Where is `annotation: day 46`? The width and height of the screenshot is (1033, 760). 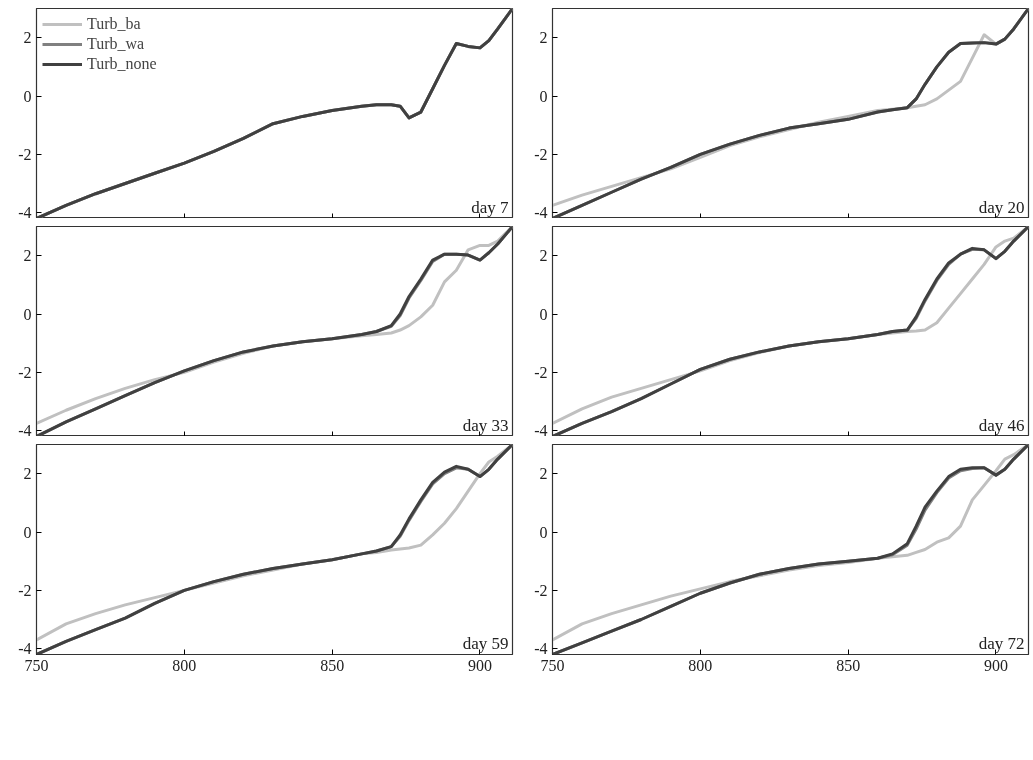 annotation: day 46 is located at coordinates (1001, 425).